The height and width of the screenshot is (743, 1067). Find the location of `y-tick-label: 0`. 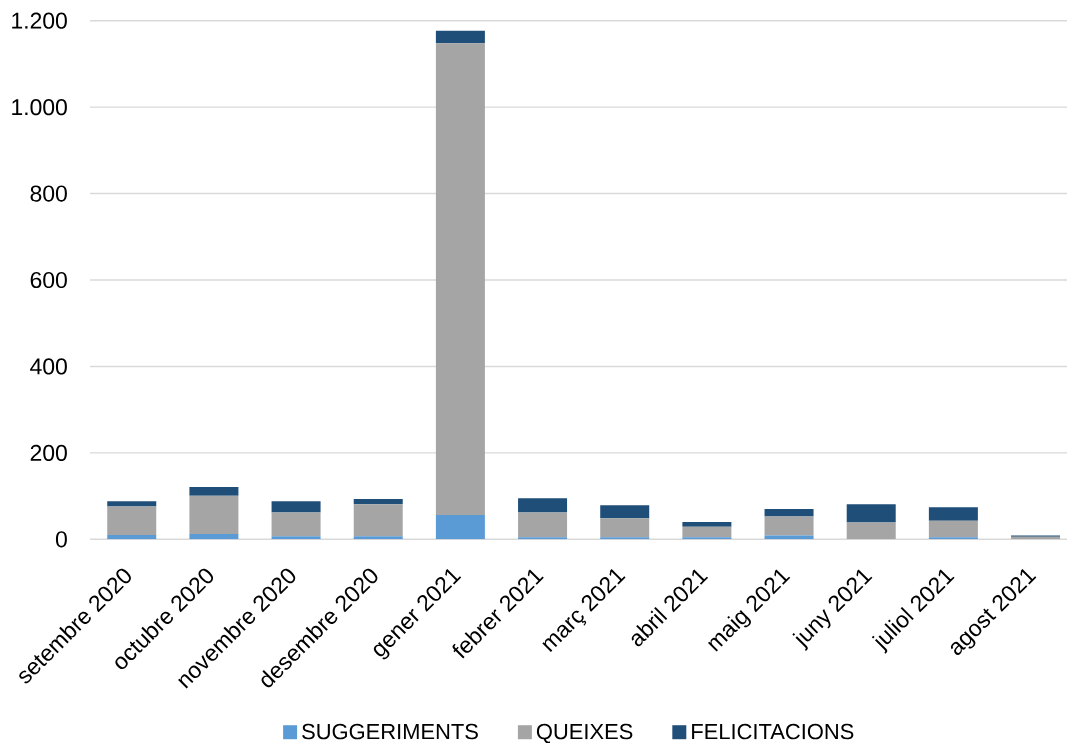

y-tick-label: 0 is located at coordinates (61, 539).